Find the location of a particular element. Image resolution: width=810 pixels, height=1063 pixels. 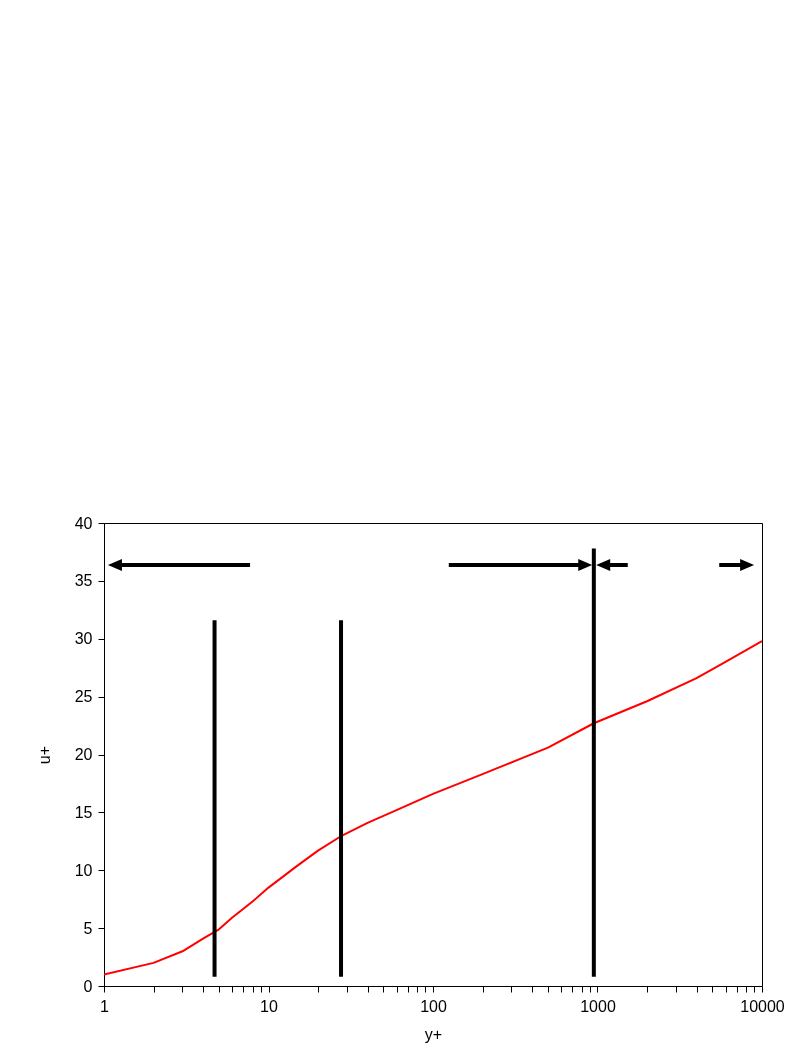

x-tick-label: 10000 is located at coordinates (762, 1006).